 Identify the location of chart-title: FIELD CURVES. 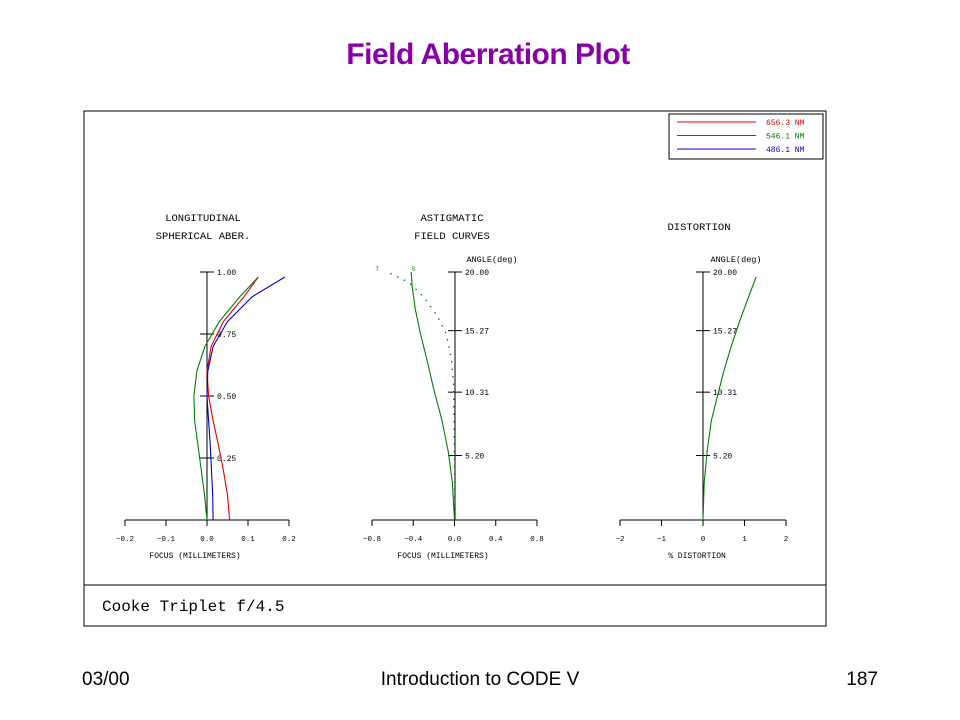
(452, 237).